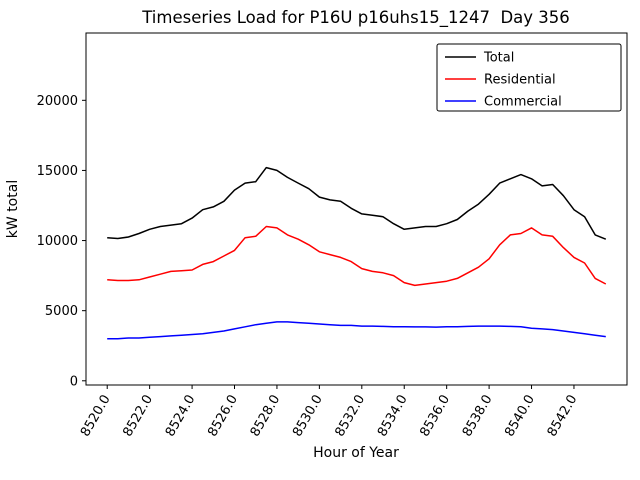 This screenshot has width=640, height=480. I want to click on x-tick-label: 8526.0, so click(223, 416).